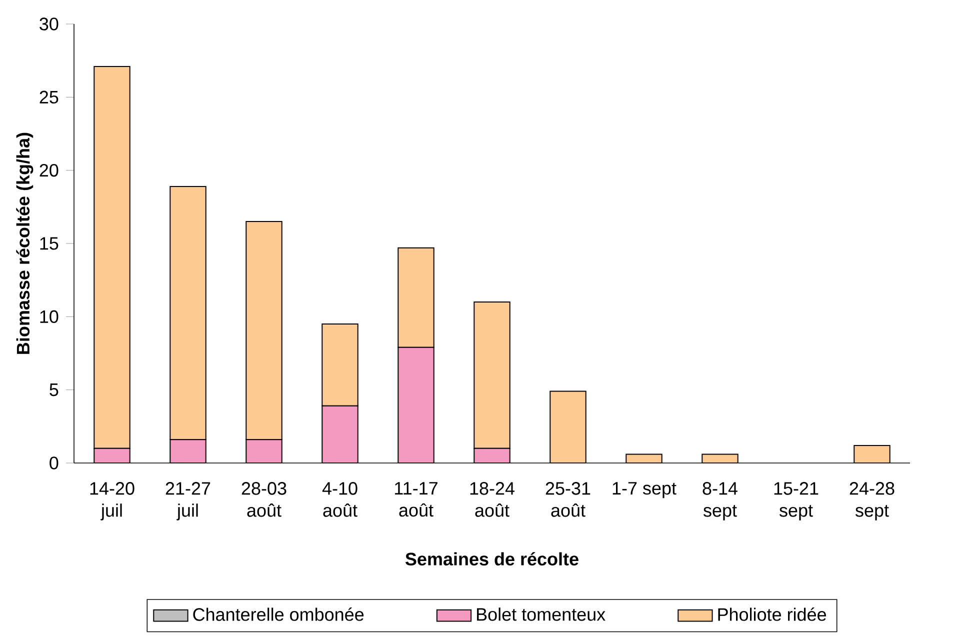  Describe the element at coordinates (568, 499) in the screenshot. I see `x-tick-label: 25-31 août` at that location.